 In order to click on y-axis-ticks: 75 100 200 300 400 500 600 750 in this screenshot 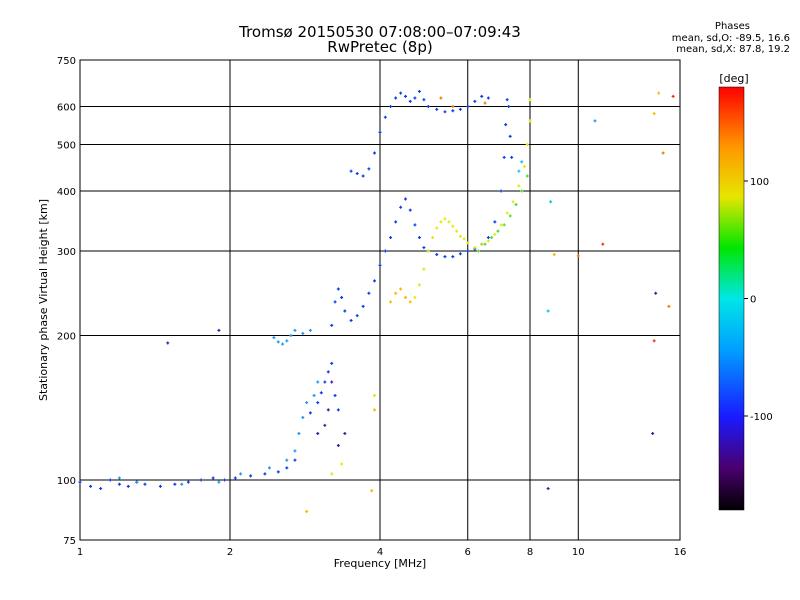, I will do `click(66, 301)`.